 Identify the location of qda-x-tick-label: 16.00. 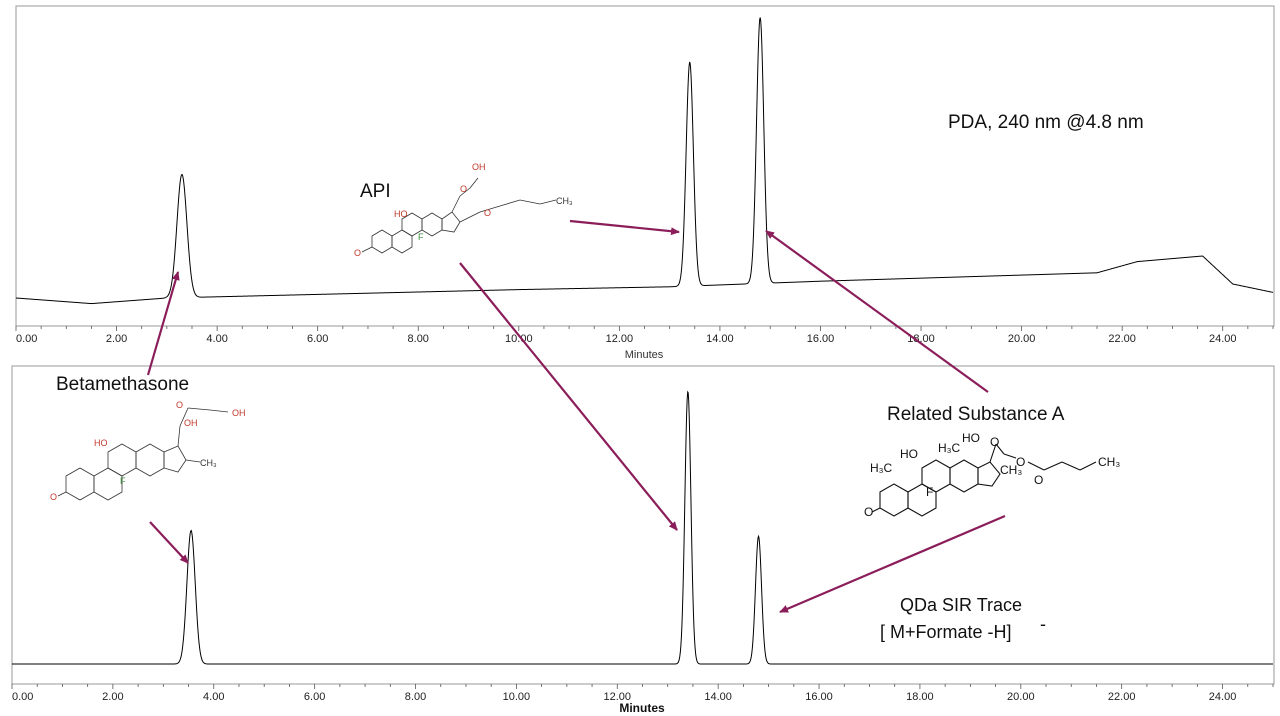
(819, 697).